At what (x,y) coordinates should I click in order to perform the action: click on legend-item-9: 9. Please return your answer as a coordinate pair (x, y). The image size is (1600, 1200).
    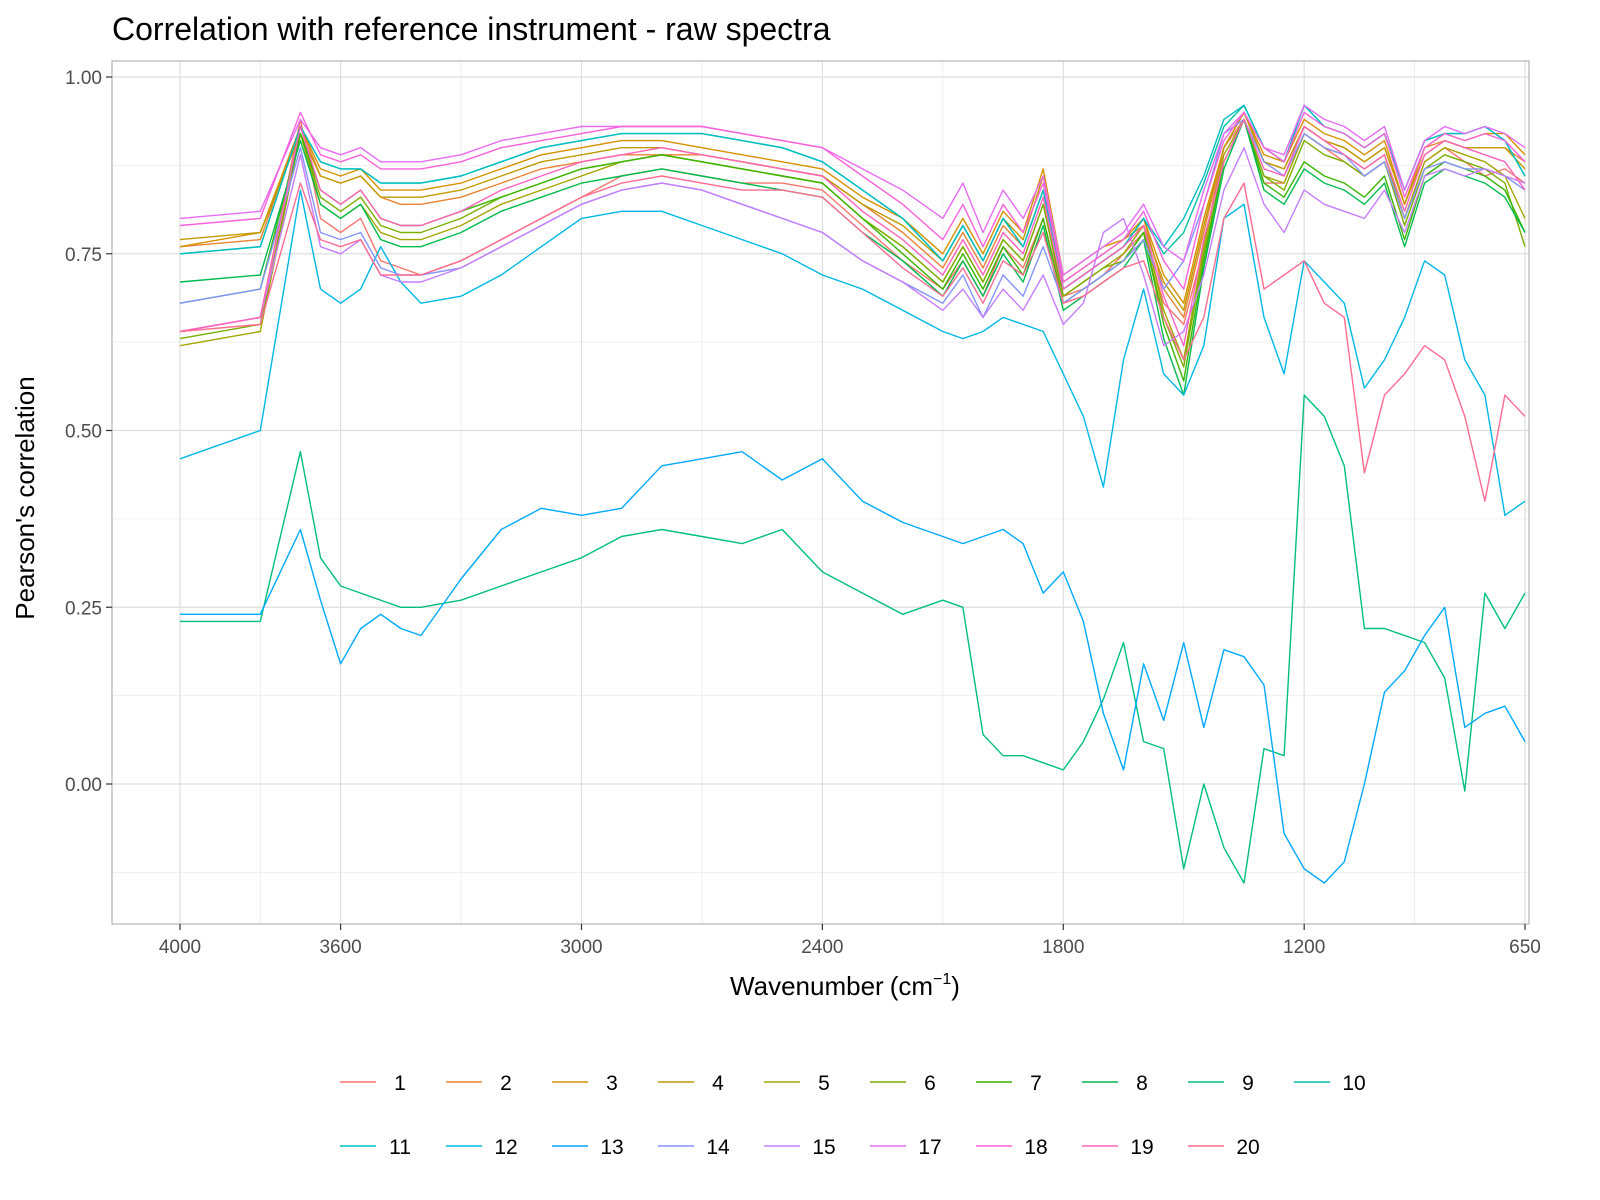
    Looking at the image, I should click on (1221, 1083).